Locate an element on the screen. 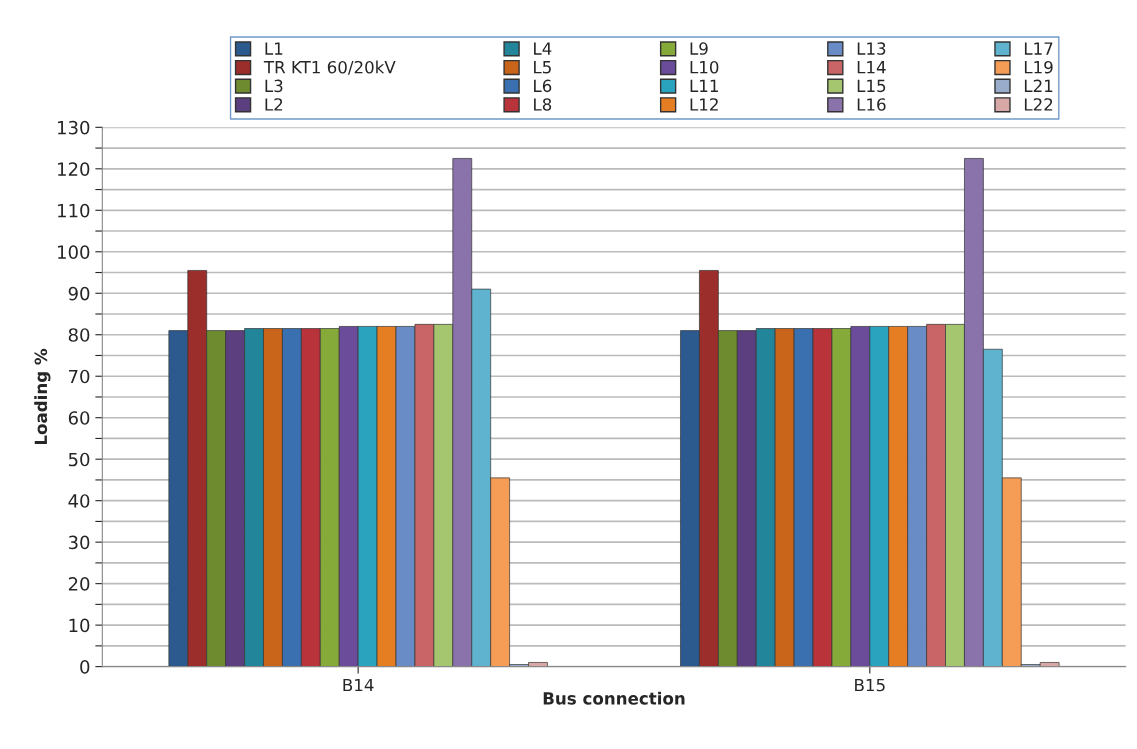  legend-label: L2 is located at coordinates (274, 104).